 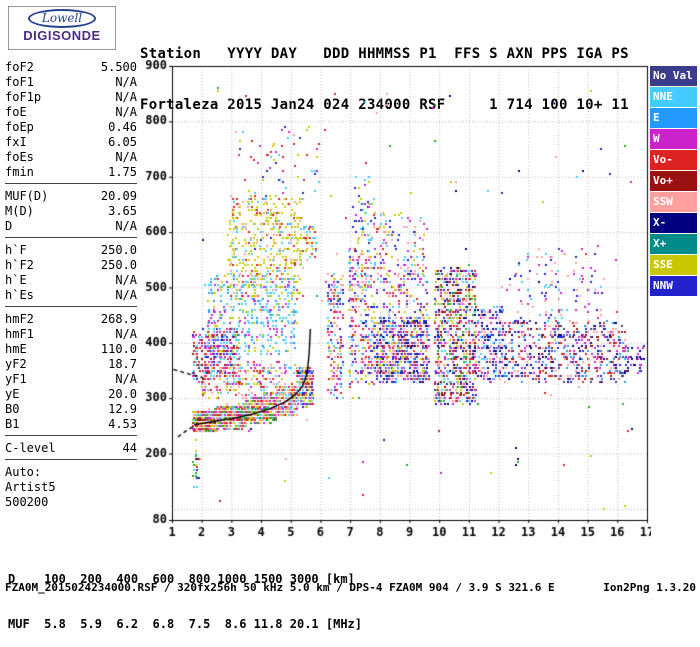 What do you see at coordinates (16, 364) in the screenshot?
I see `param-label: yF2` at bounding box center [16, 364].